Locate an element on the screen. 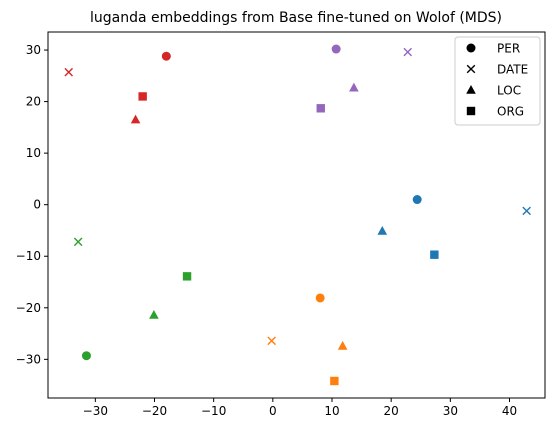  y-axis-ticks: −30 −20 −10 0 10 20 30 is located at coordinates (32, 204).